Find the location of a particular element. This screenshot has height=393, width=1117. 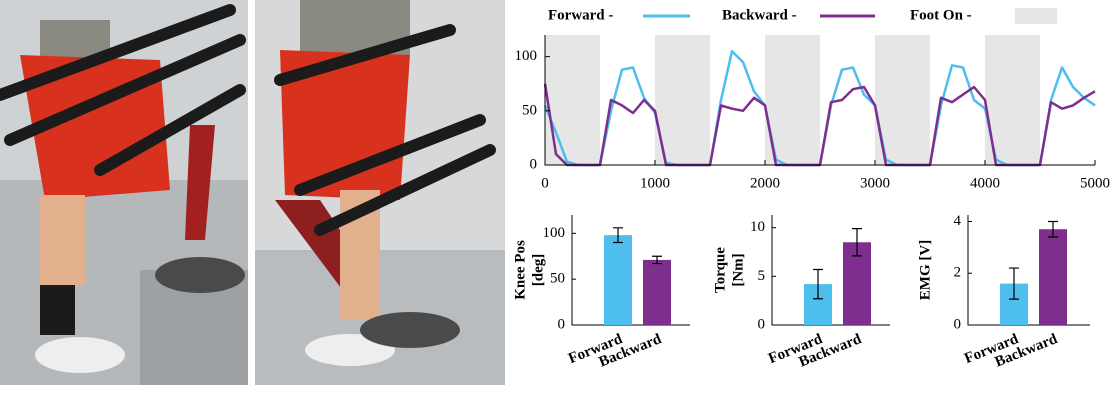

y-axis-label: [deg] is located at coordinates (538, 270).